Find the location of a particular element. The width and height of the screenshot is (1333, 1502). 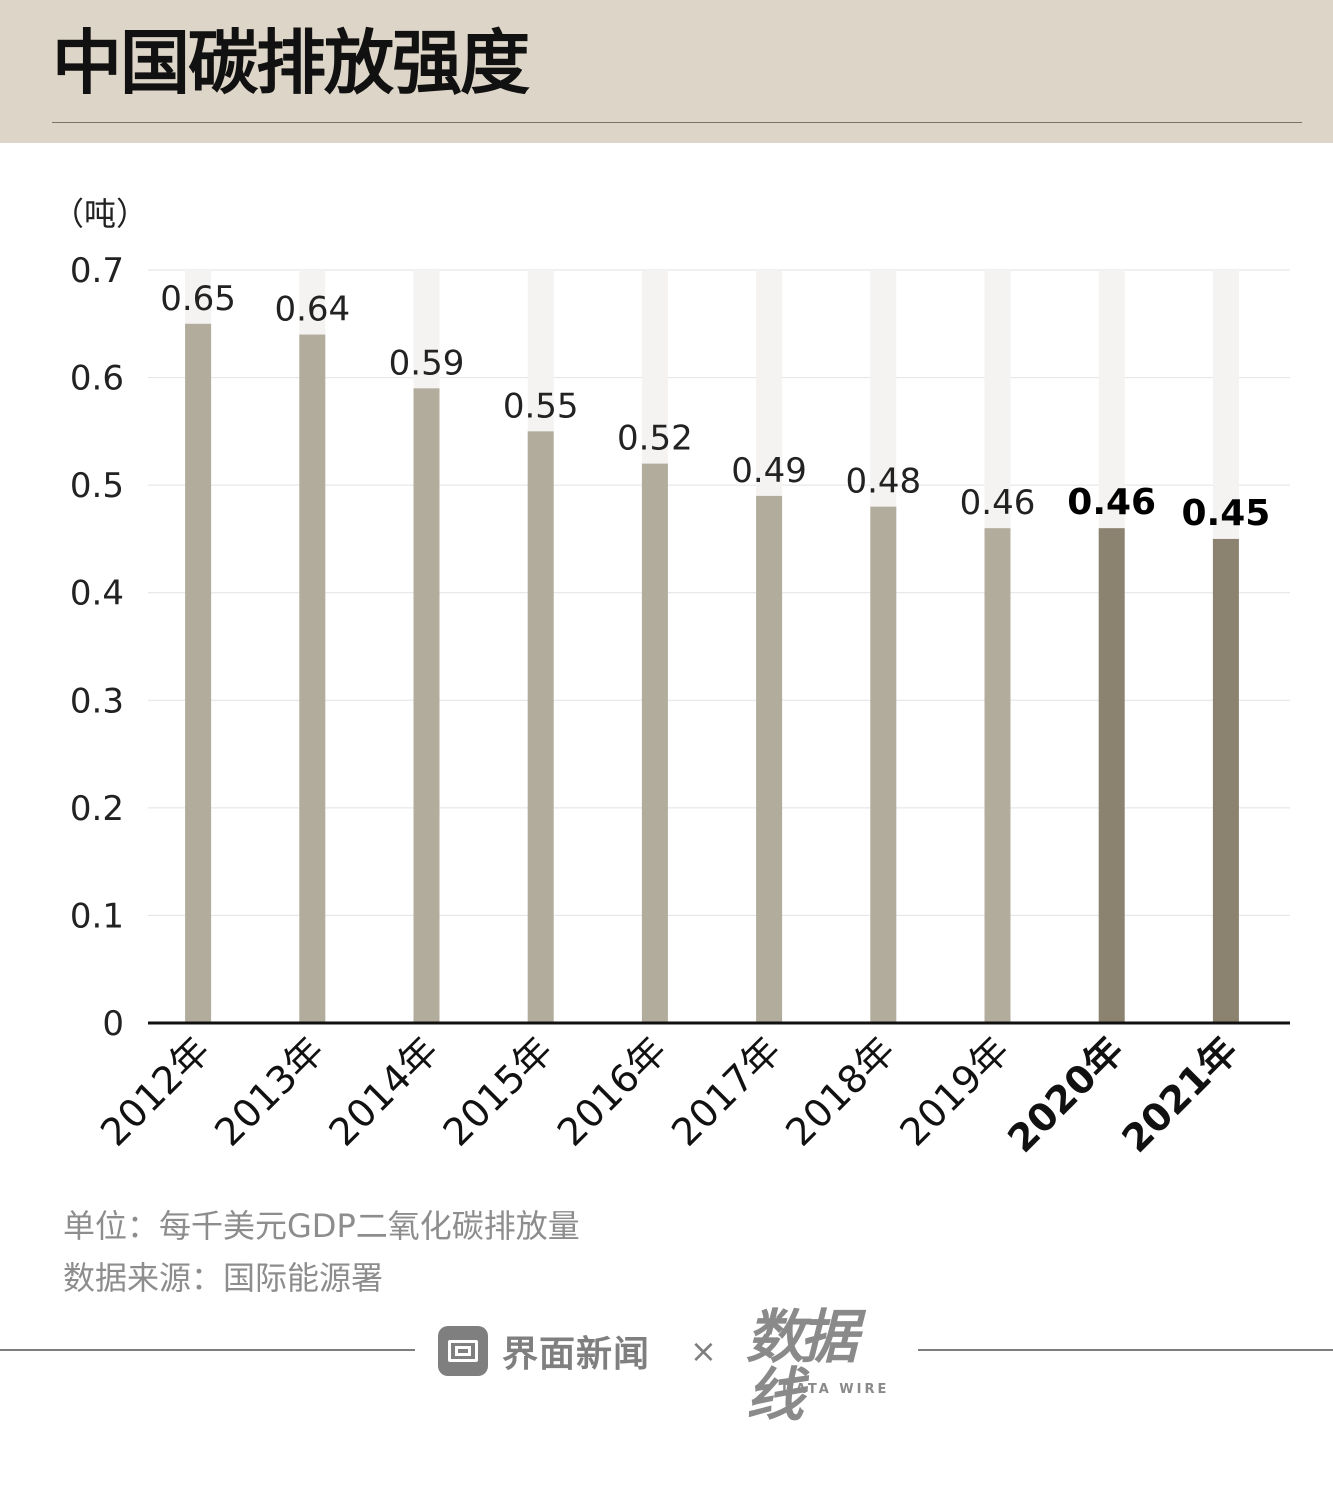

x-tick-label: 2018年 is located at coordinates (840, 1091).